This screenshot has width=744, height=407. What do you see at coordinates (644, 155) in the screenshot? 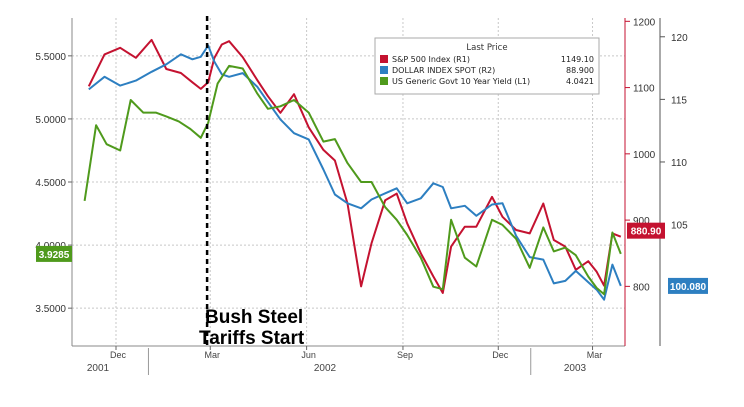
I see `r1-tick-label: 1000` at bounding box center [644, 155].